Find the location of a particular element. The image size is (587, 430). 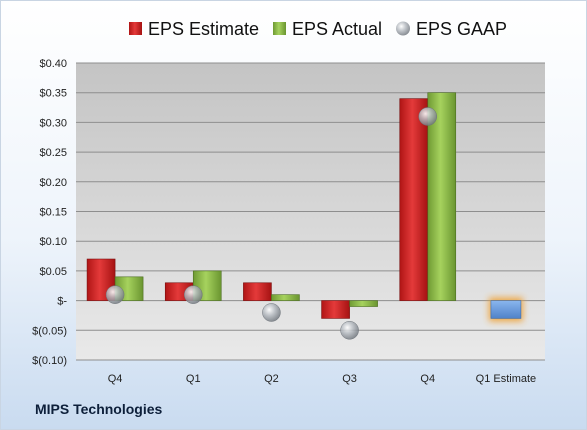

y-tick-label-3: $0.25 is located at coordinates (53, 153).